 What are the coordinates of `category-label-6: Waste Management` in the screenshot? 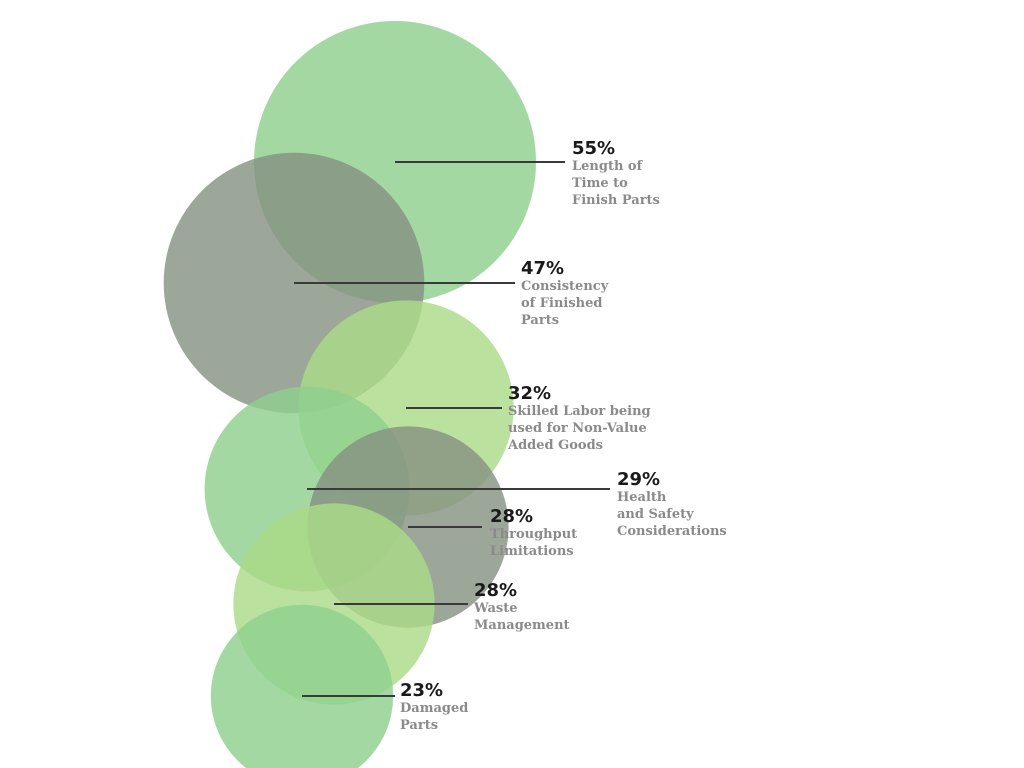 It's located at (521, 617).